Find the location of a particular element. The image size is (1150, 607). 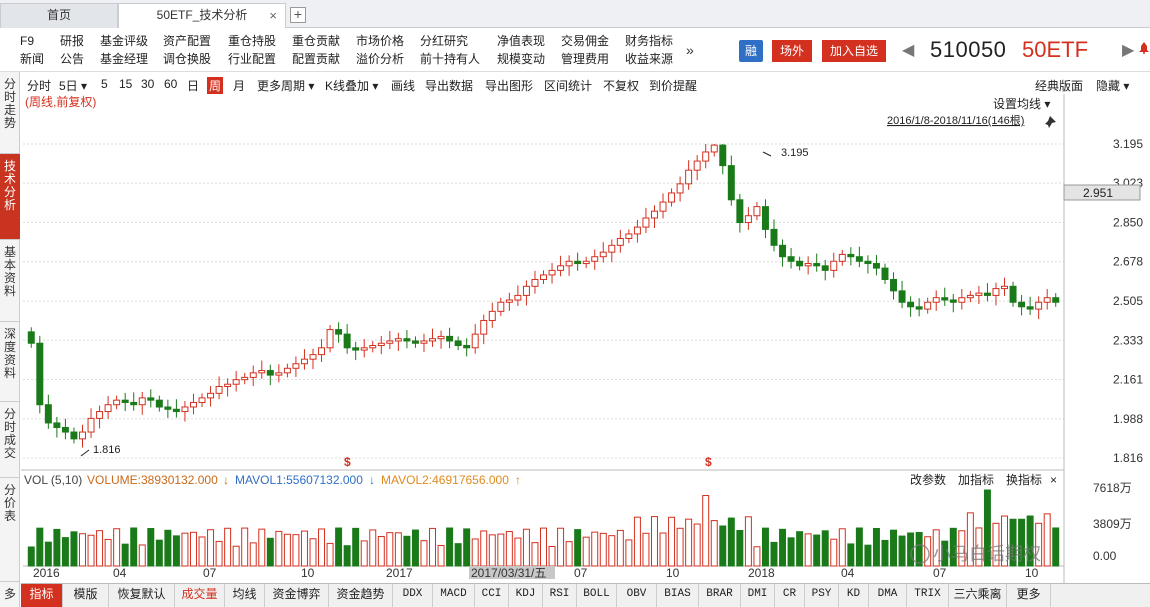

indicator-tab: PSY is located at coordinates (822, 595).